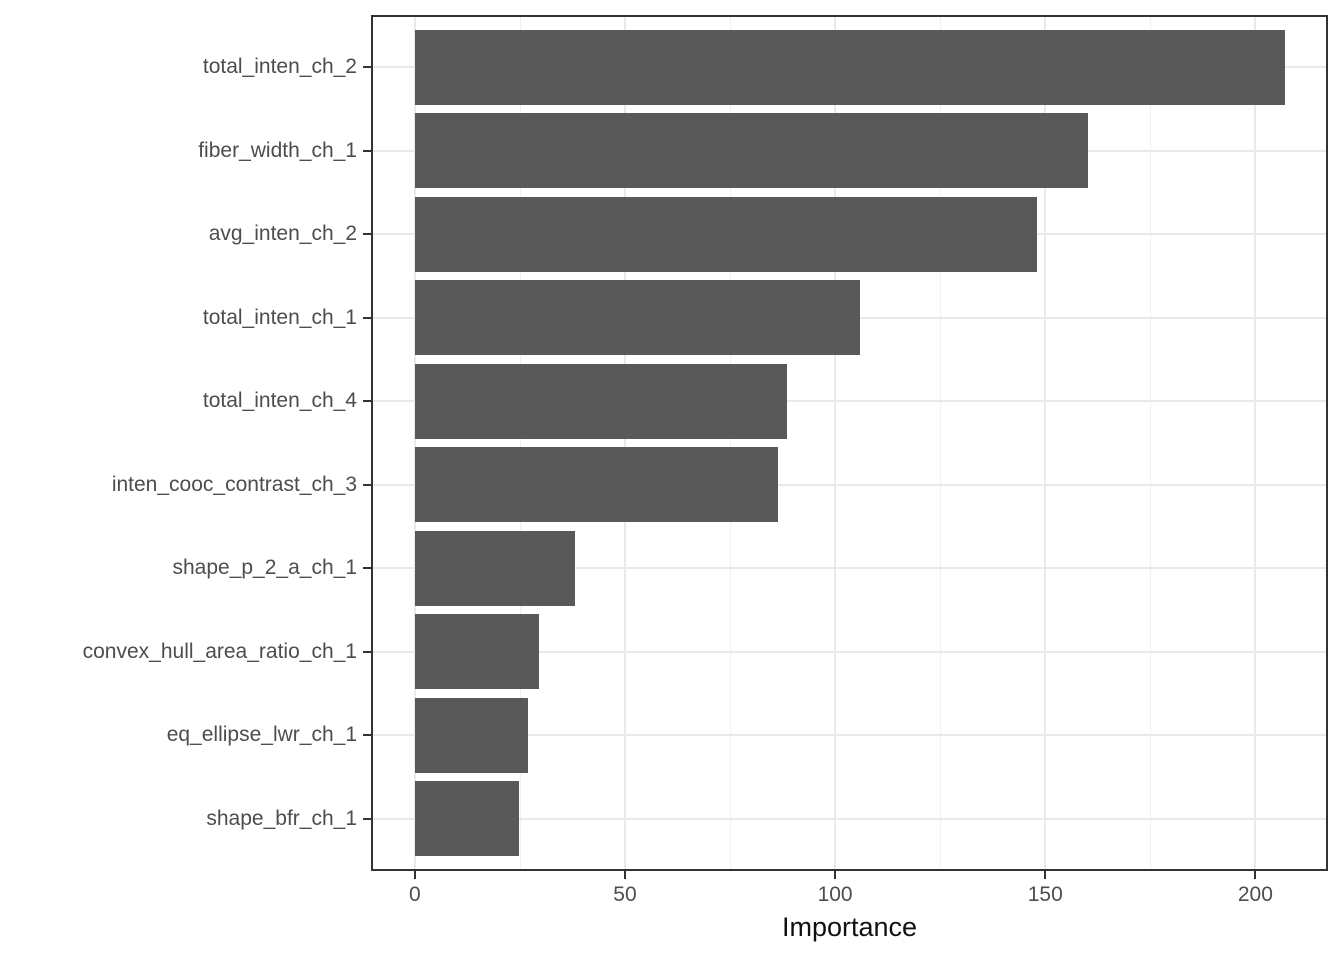 Image resolution: width=1344 pixels, height=960 pixels. Describe the element at coordinates (279, 401) in the screenshot. I see `y-tick-label-total_inten_ch_4: total_inten_ch_4` at that location.